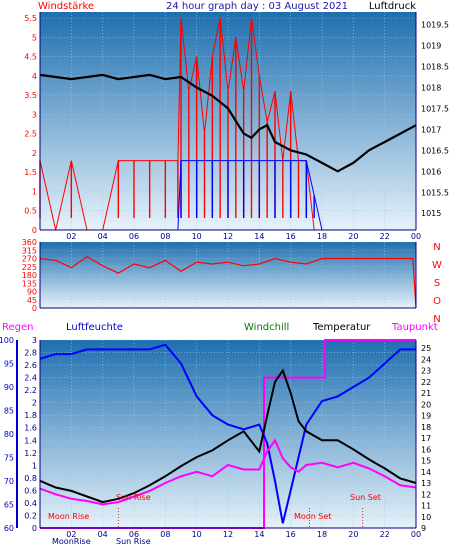 The image size is (462, 550). I want to click on x-tick-label-top: 08, so click(165, 236).